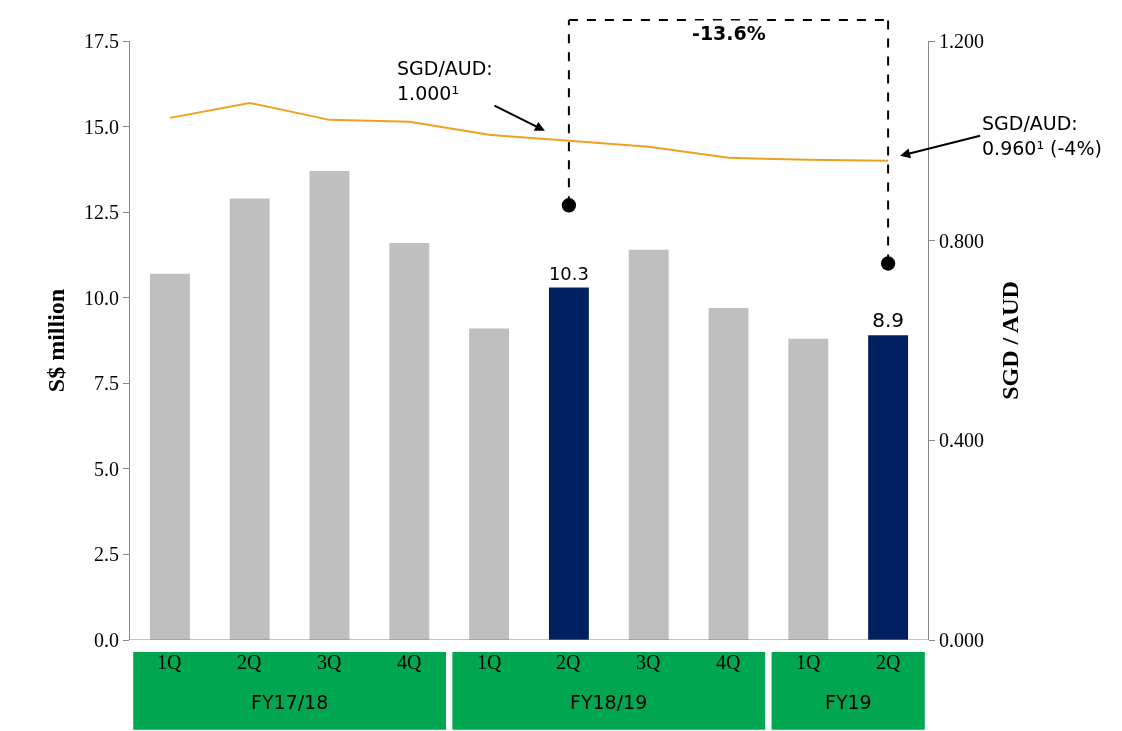  What do you see at coordinates (961, 240) in the screenshot?
I see `y2-tick-label: 0.800` at bounding box center [961, 240].